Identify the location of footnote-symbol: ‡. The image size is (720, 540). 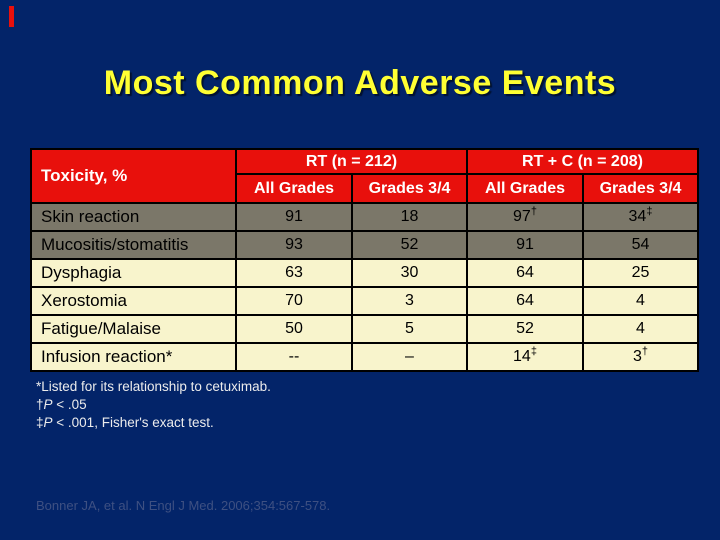
(40, 422).